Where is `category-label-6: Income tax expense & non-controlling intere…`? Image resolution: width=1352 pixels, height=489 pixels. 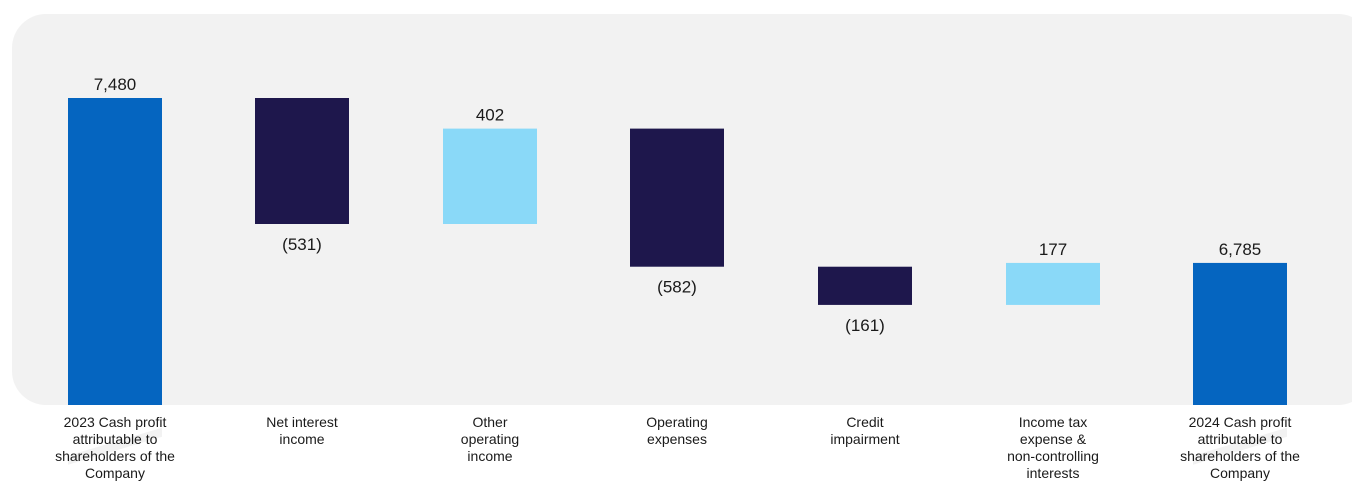
category-label-6: Income tax expense & non-controlling intere… is located at coordinates (1053, 448).